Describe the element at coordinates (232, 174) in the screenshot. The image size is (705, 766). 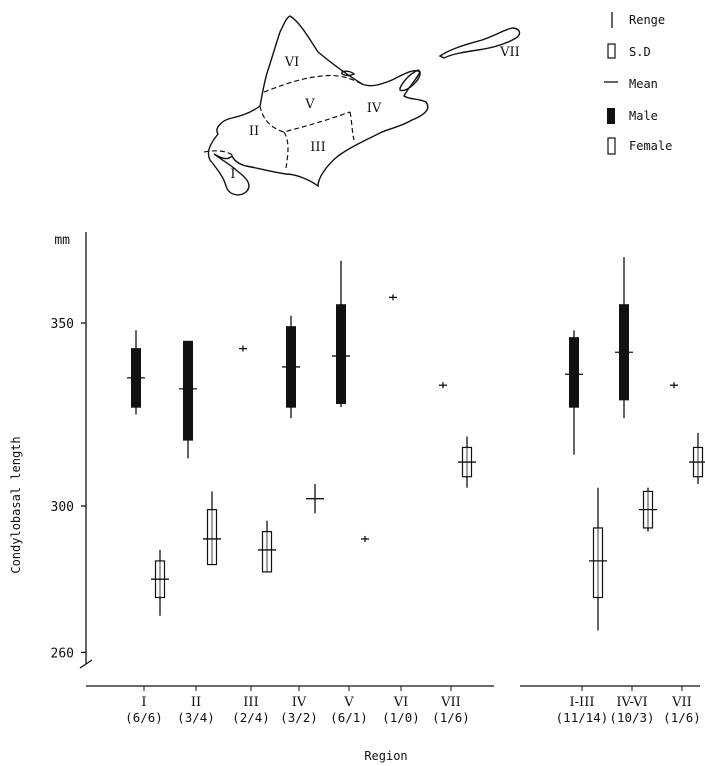
I see `map-label-region-1: I` at that location.